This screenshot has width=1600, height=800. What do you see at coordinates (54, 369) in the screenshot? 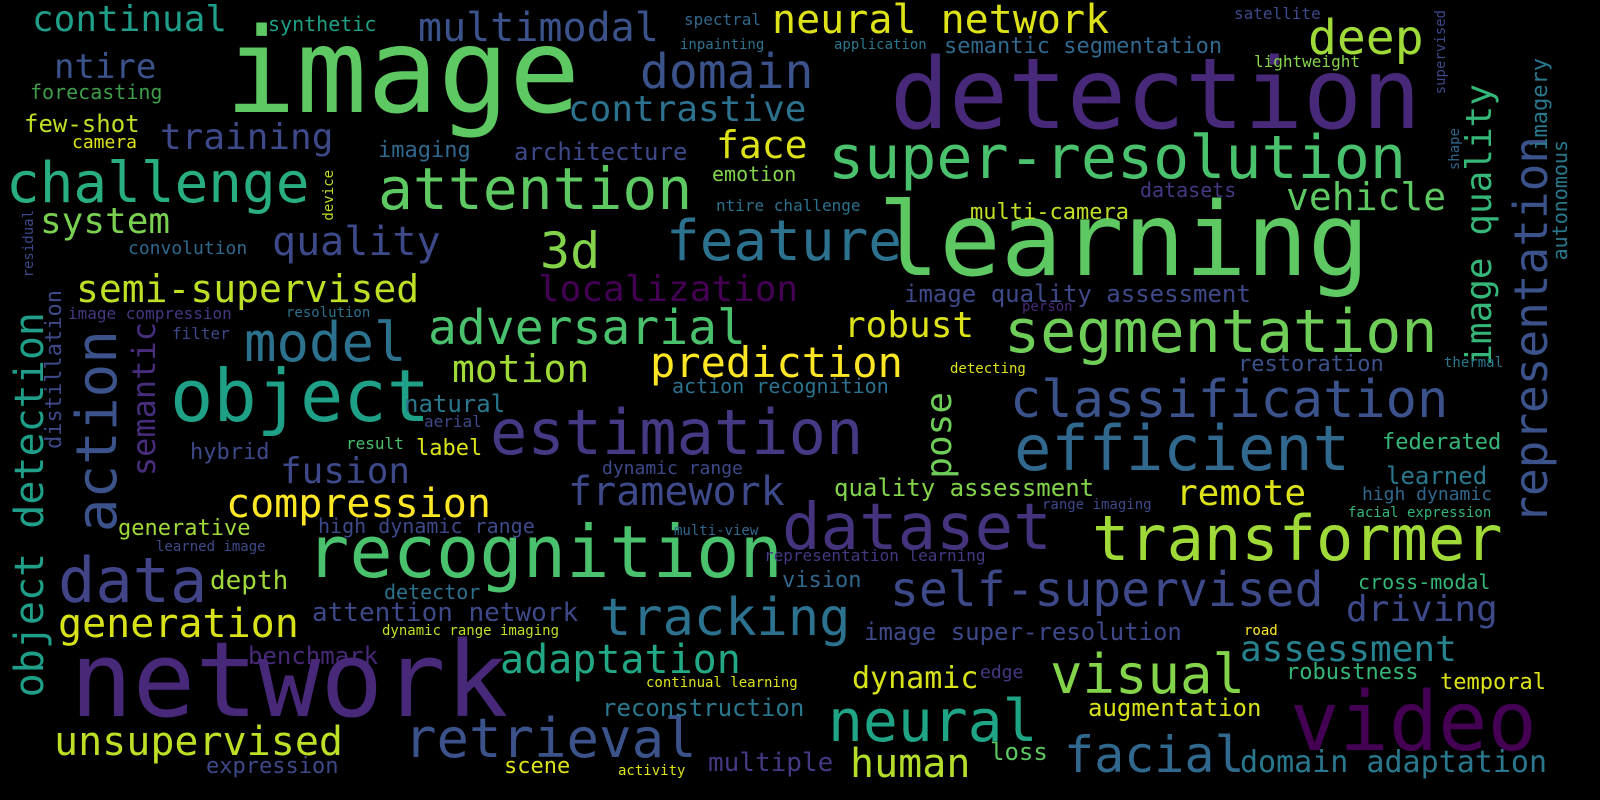
I see `word-distillation: distillation` at bounding box center [54, 369].